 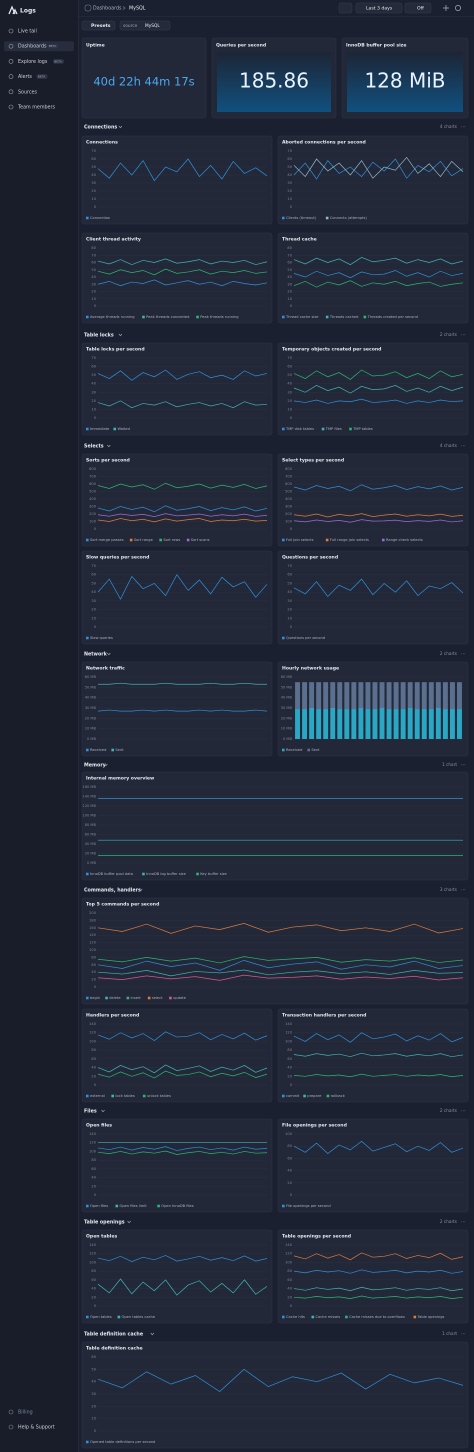 I want to click on time-range-text: Last 3 days, so click(x=379, y=9).